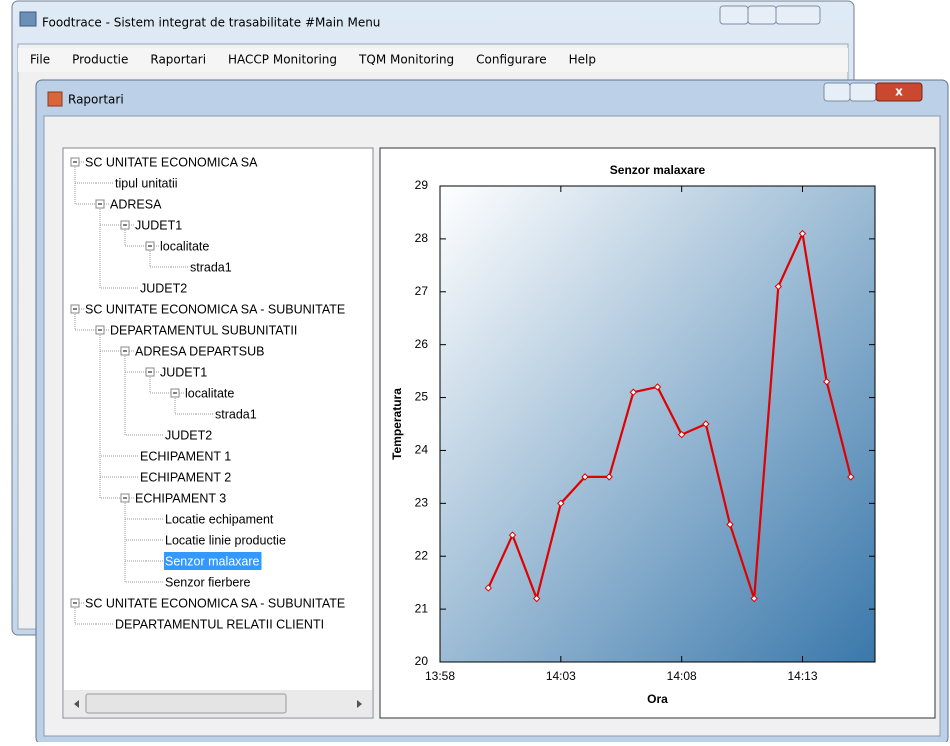 This screenshot has width=950, height=746. I want to click on x-tick-label: 14:13, so click(802, 676).